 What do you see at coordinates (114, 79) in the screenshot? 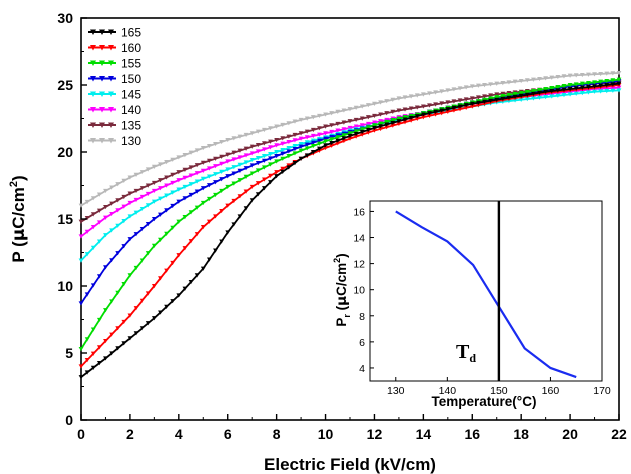
I see `legend-item: 150` at bounding box center [114, 79].